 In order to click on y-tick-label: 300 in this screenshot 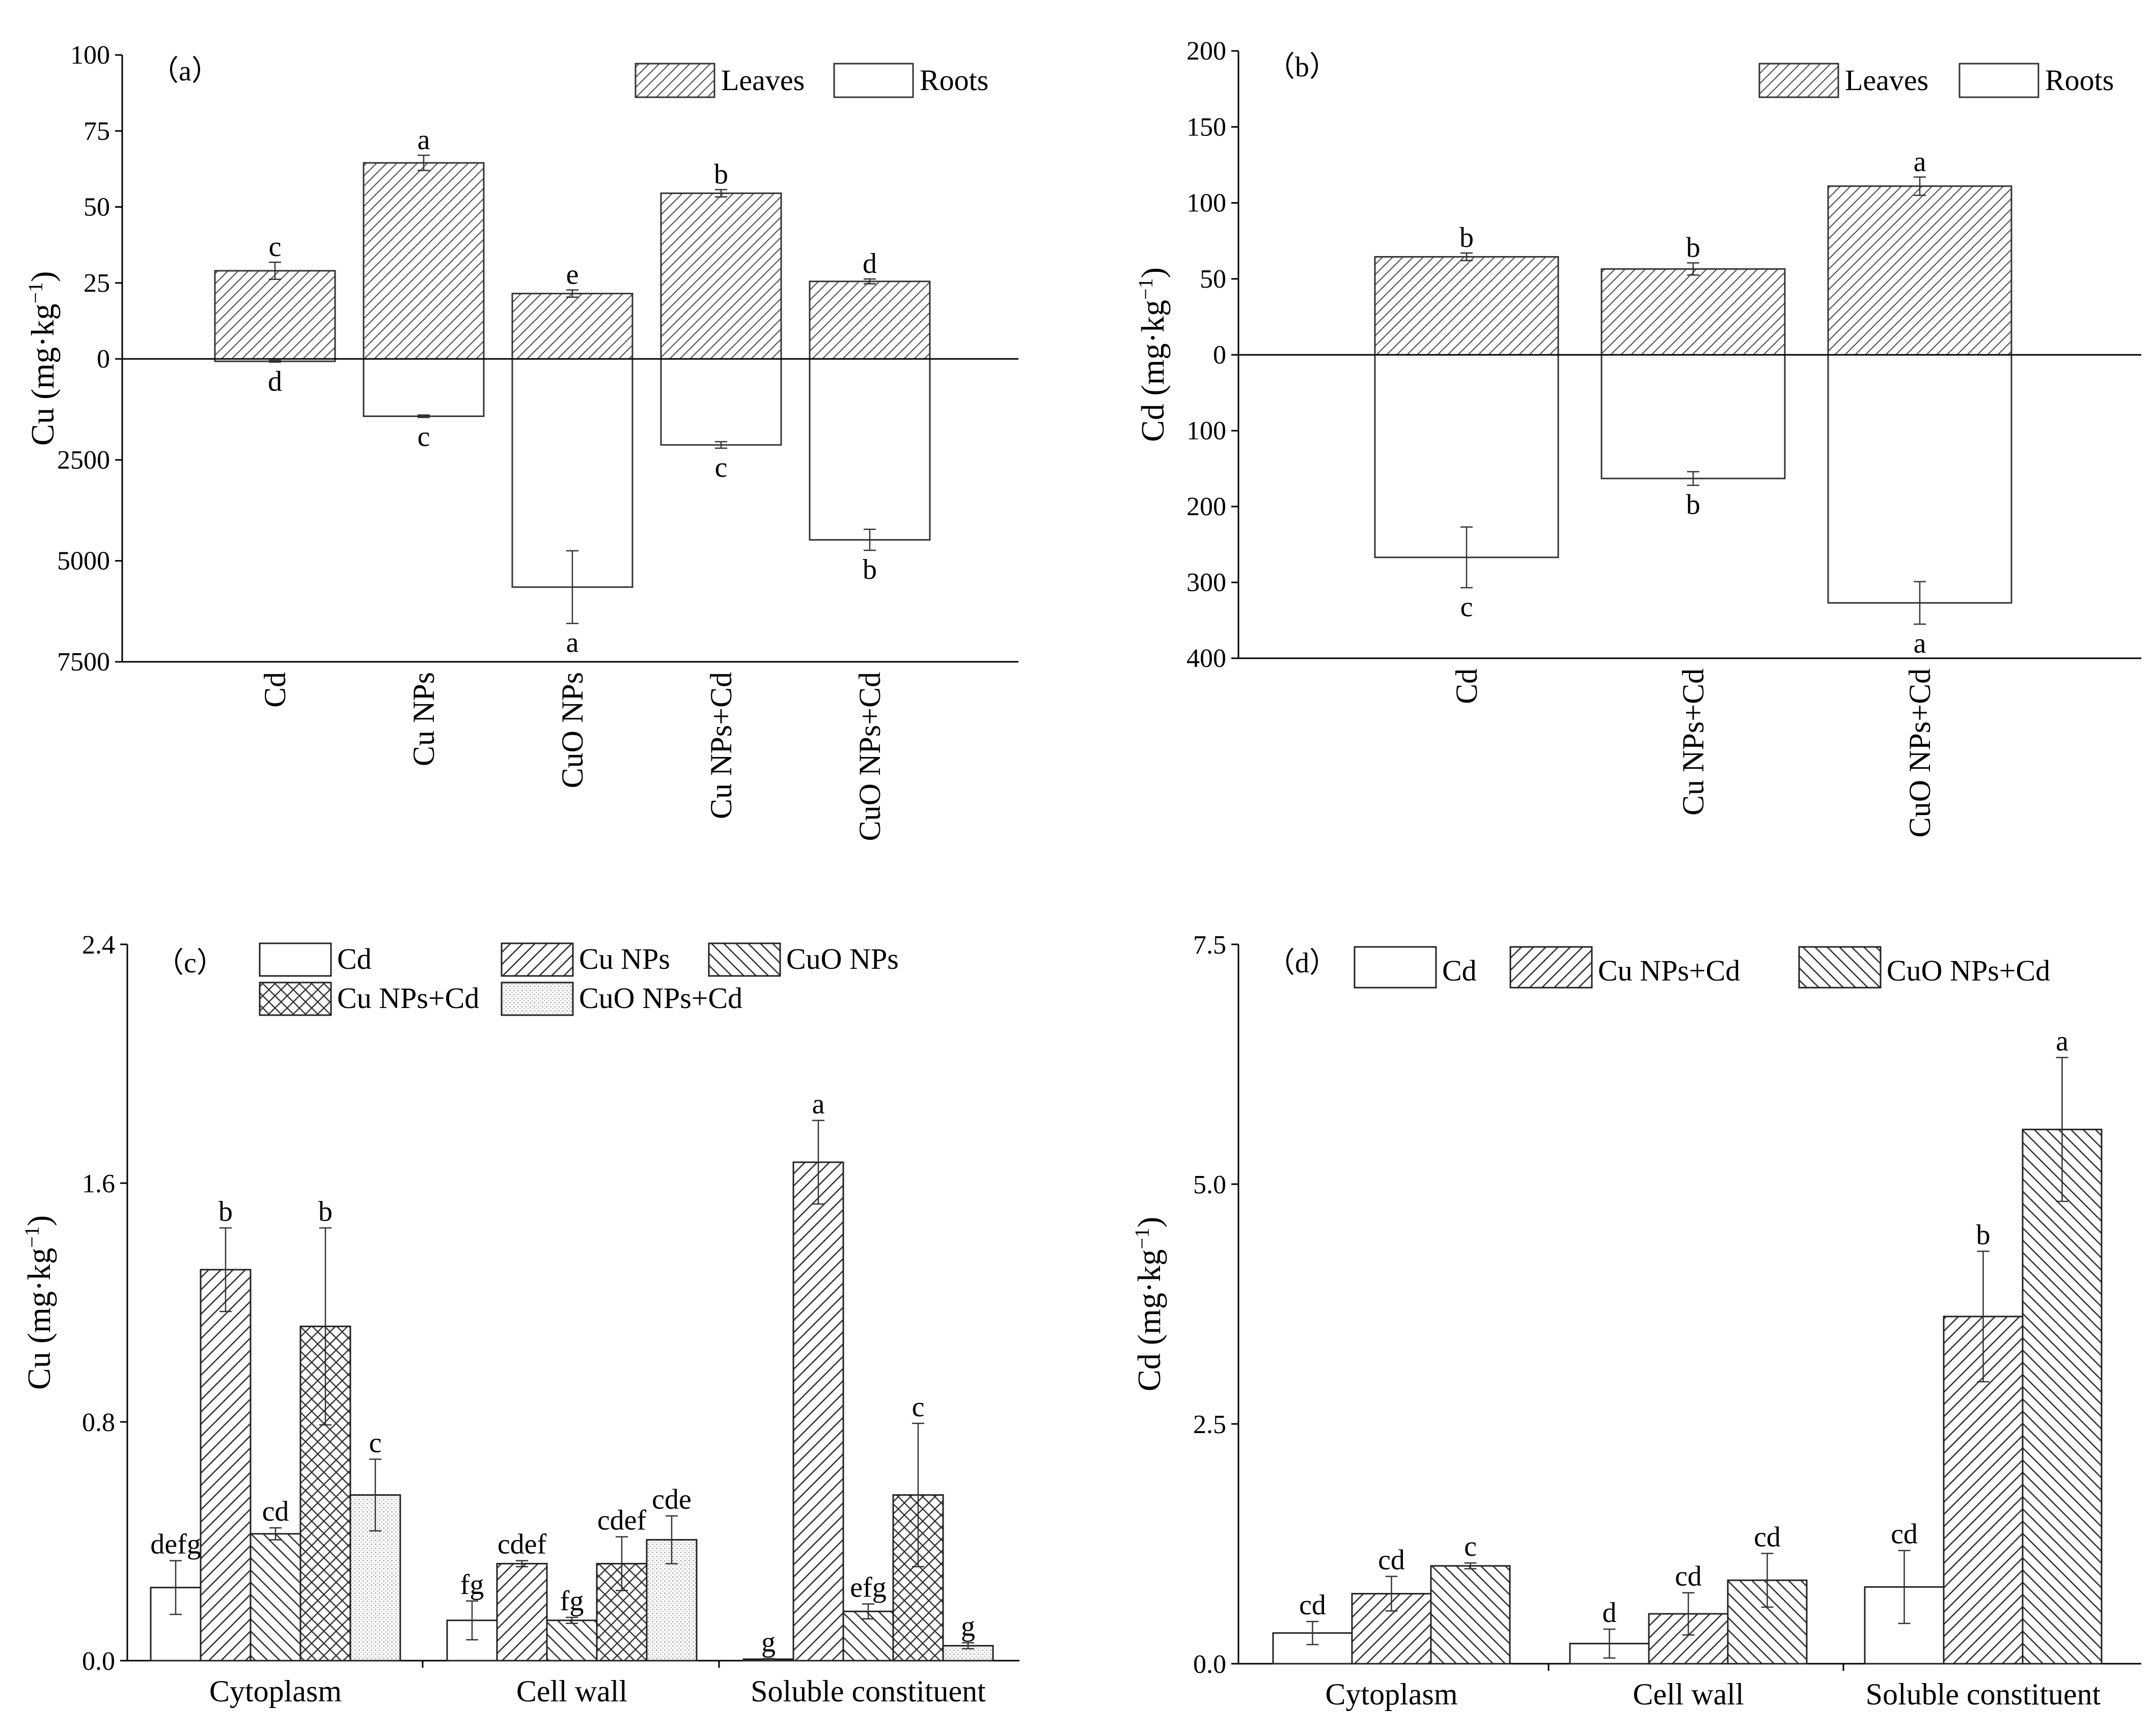, I will do `click(1206, 582)`.